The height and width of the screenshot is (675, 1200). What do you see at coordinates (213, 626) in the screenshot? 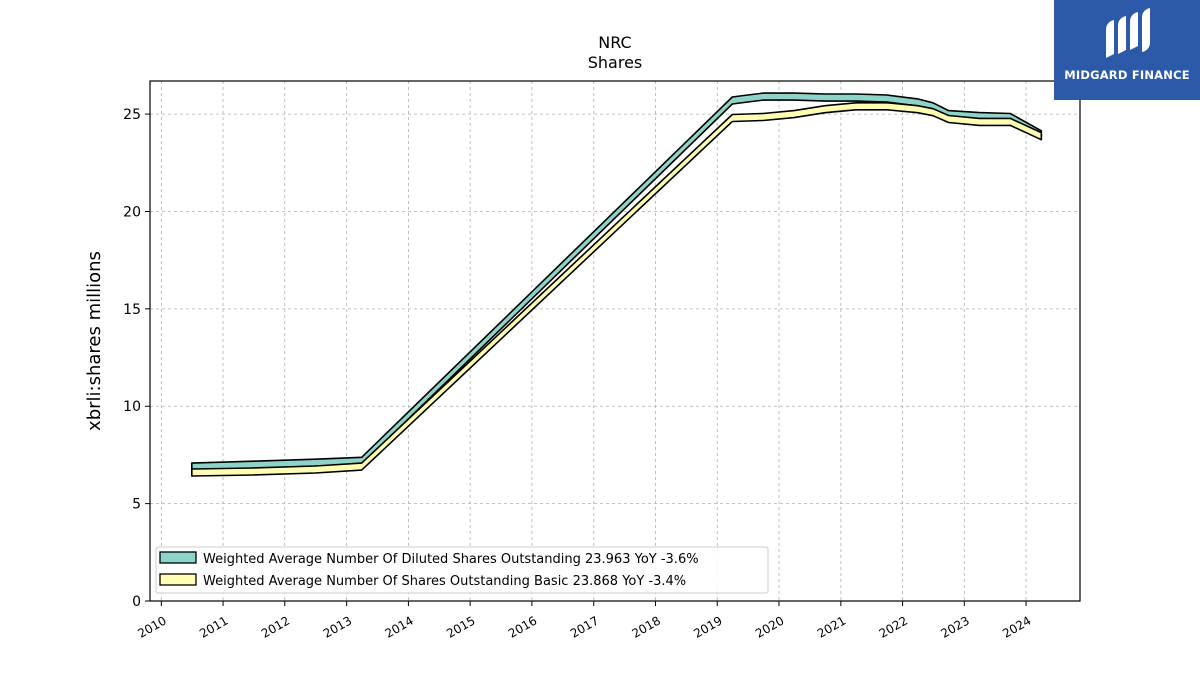
I see `x-tick-label: 2011` at bounding box center [213, 626].